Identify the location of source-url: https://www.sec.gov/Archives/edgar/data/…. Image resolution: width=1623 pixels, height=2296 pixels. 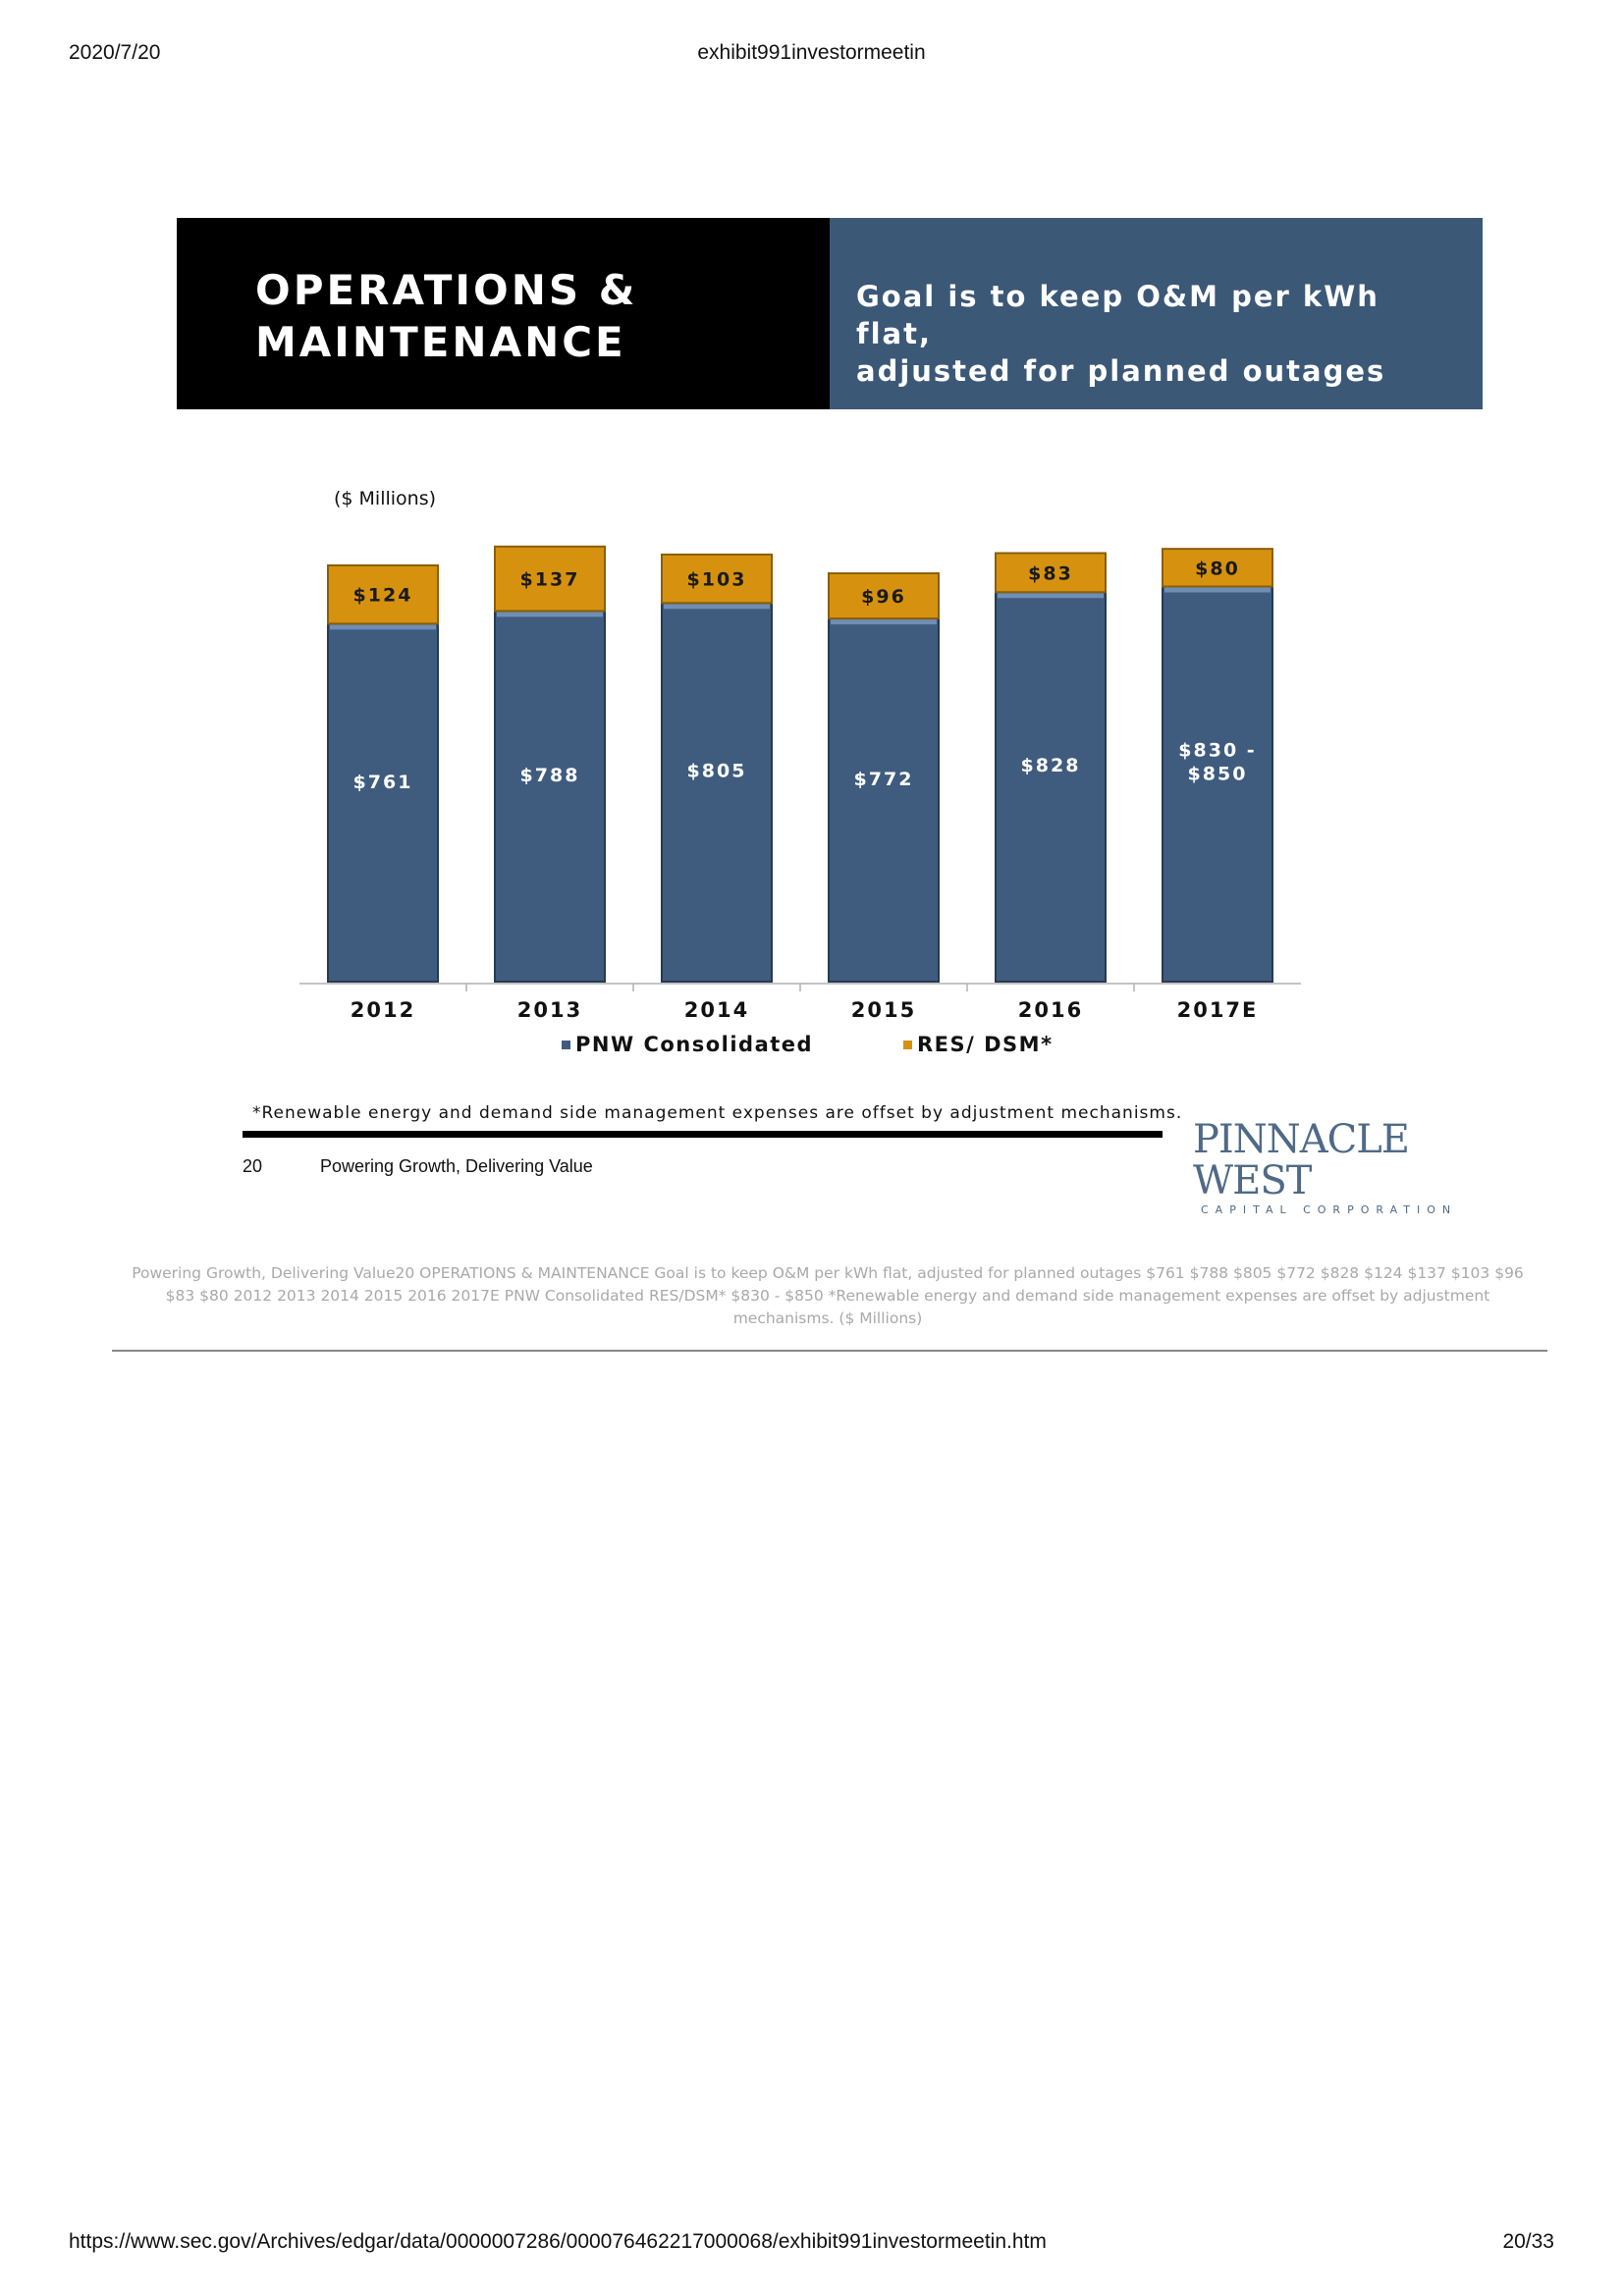
(558, 2241).